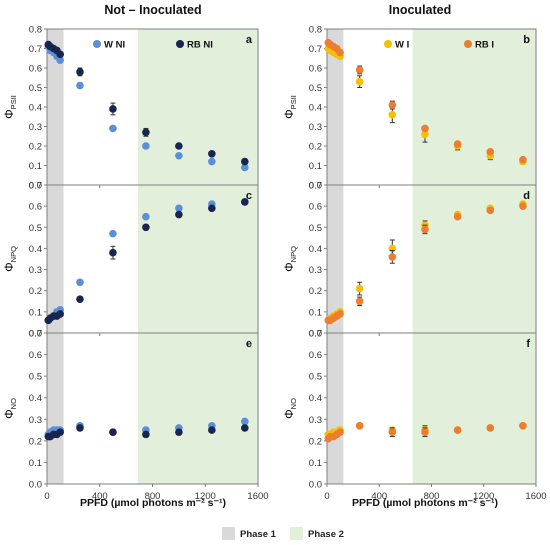 This screenshot has width=550, height=545. Describe the element at coordinates (315, 334) in the screenshot. I see `panel-d-y-tick-label: 0.0` at that location.